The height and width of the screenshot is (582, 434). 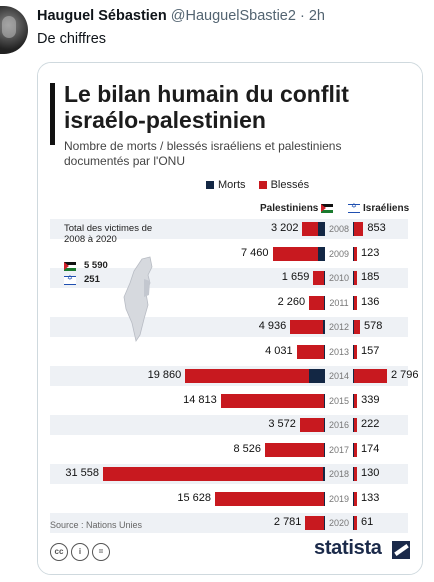 What do you see at coordinates (164, 375) in the screenshot?
I see `value-label-palestinians: 19 860` at bounding box center [164, 375].